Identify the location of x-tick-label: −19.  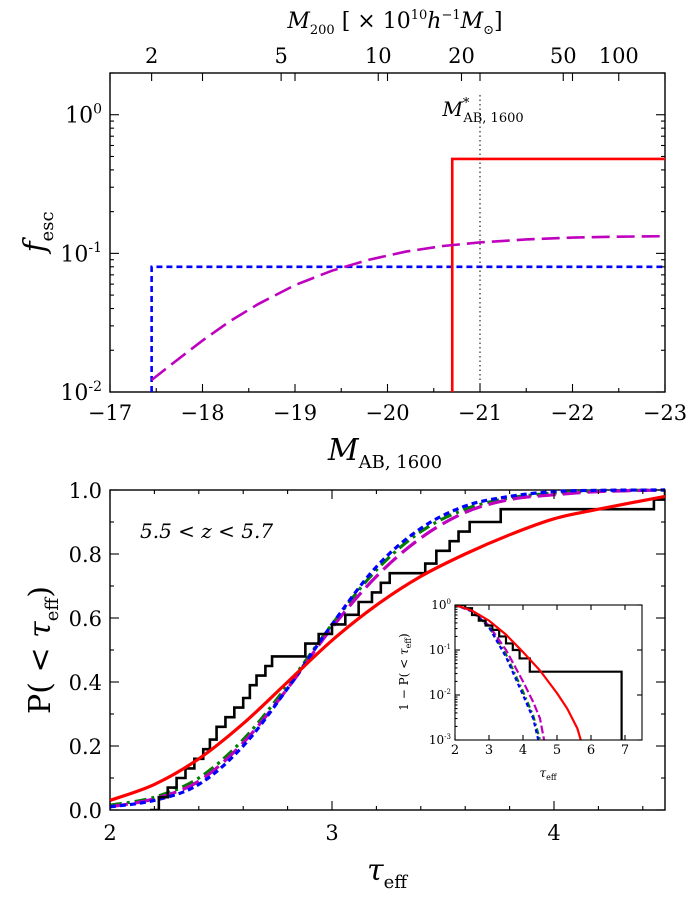
(295, 413).